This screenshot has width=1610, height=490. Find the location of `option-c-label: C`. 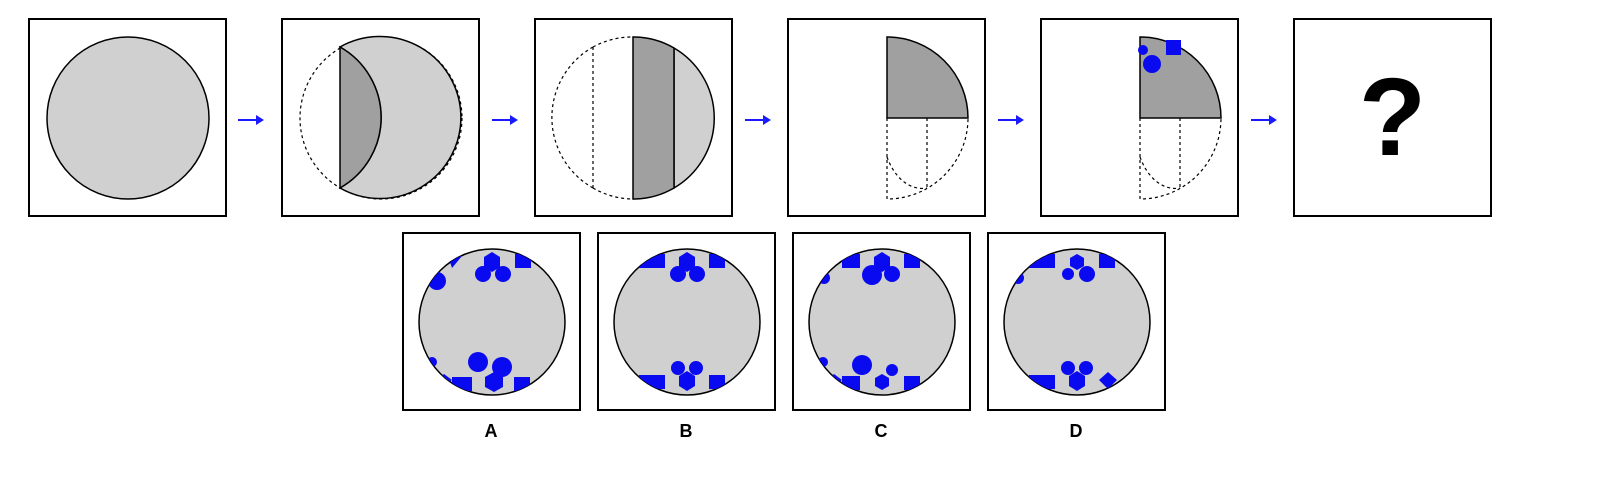

option-c-label: C is located at coordinates (881, 431).